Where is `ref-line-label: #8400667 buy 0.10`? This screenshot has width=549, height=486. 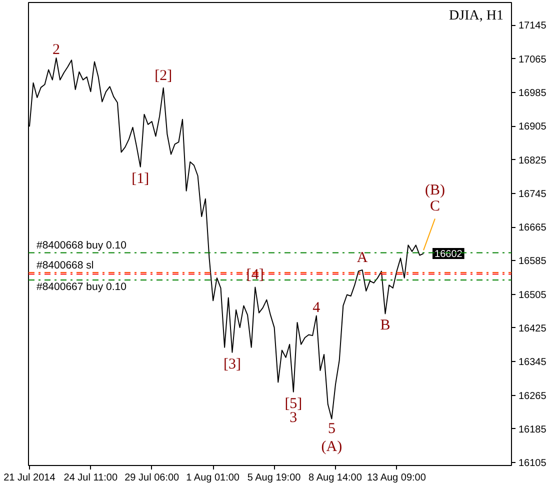 ref-line-label: #8400667 buy 0.10 is located at coordinates (81, 287).